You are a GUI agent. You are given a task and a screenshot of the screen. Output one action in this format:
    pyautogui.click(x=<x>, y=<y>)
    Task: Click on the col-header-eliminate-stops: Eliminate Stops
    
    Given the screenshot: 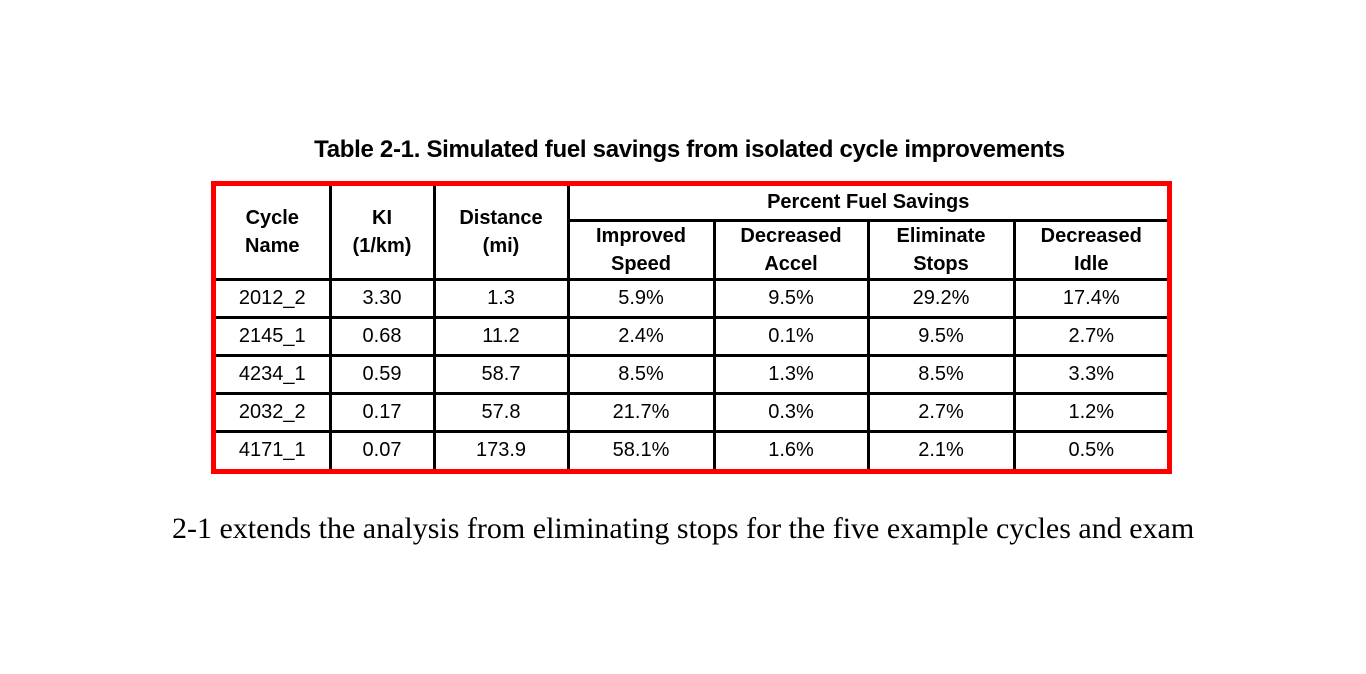 What is the action you would take?
    pyautogui.click(x=941, y=249)
    